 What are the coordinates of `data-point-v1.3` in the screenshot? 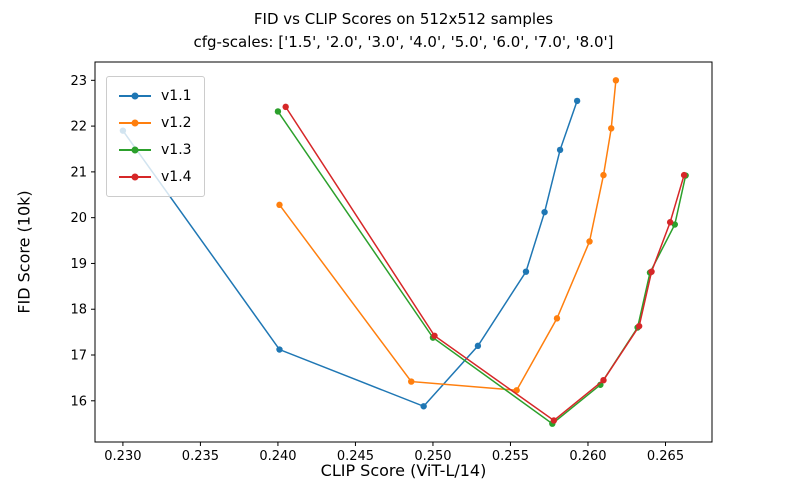 It's located at (278, 111).